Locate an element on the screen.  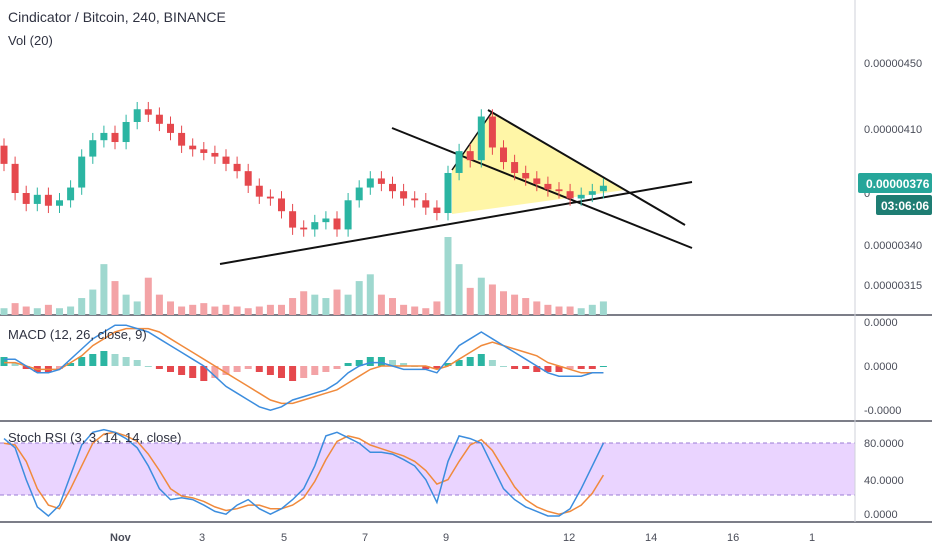
macd-tick-2: 0.0000 is located at coordinates (881, 367).